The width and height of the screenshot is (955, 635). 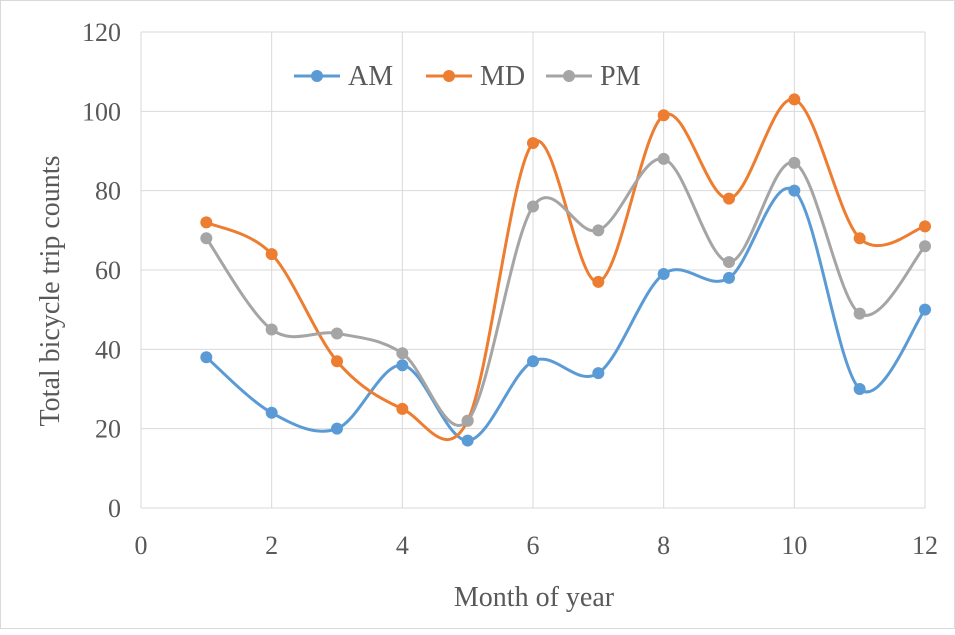 What do you see at coordinates (593, 76) in the screenshot?
I see `legend-item-pm: PM` at bounding box center [593, 76].